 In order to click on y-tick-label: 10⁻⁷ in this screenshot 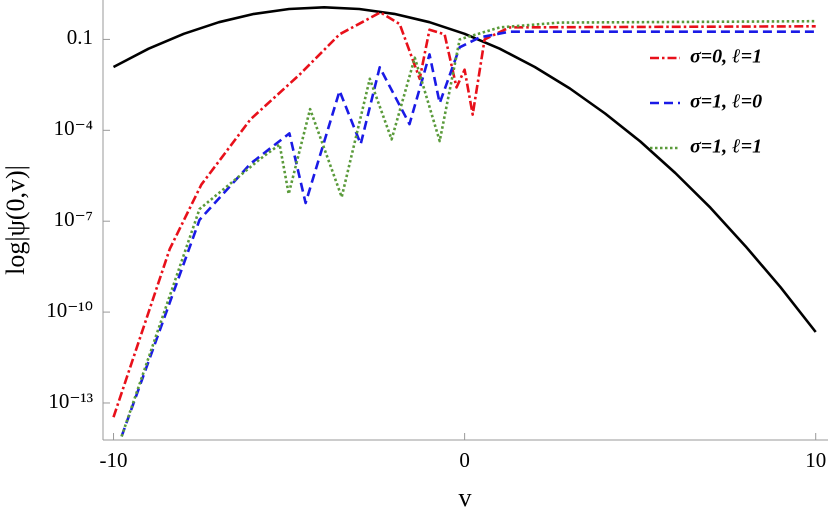, I will do `click(73, 219)`.